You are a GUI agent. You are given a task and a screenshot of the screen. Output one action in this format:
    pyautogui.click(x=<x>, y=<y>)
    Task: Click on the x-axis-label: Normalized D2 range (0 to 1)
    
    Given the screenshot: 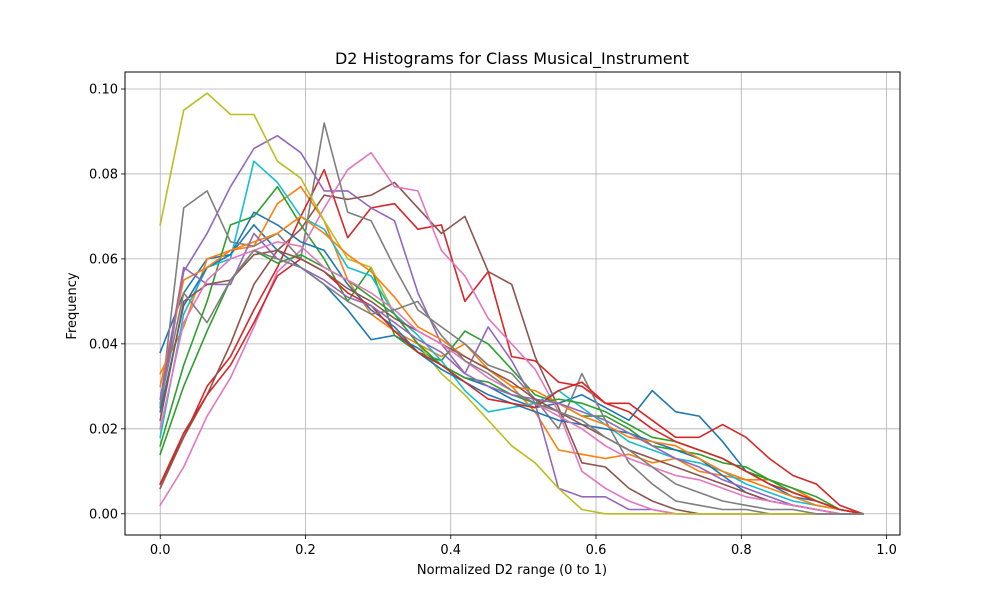 What is the action you would take?
    pyautogui.click(x=512, y=570)
    